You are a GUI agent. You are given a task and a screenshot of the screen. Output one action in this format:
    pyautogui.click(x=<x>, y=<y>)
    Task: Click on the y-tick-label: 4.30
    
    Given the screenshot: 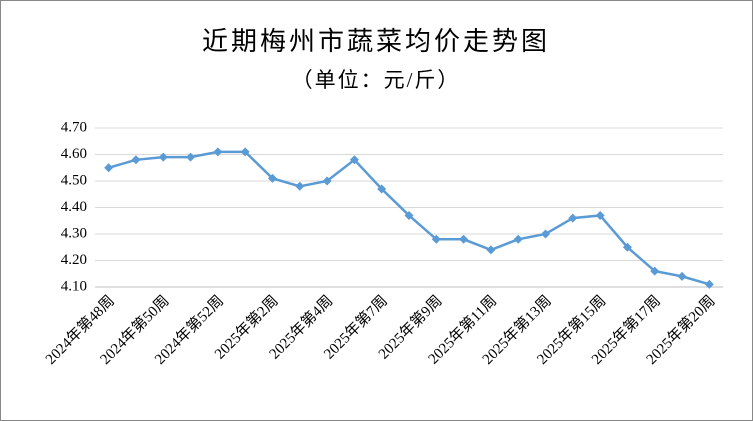 What is the action you would take?
    pyautogui.click(x=74, y=233)
    